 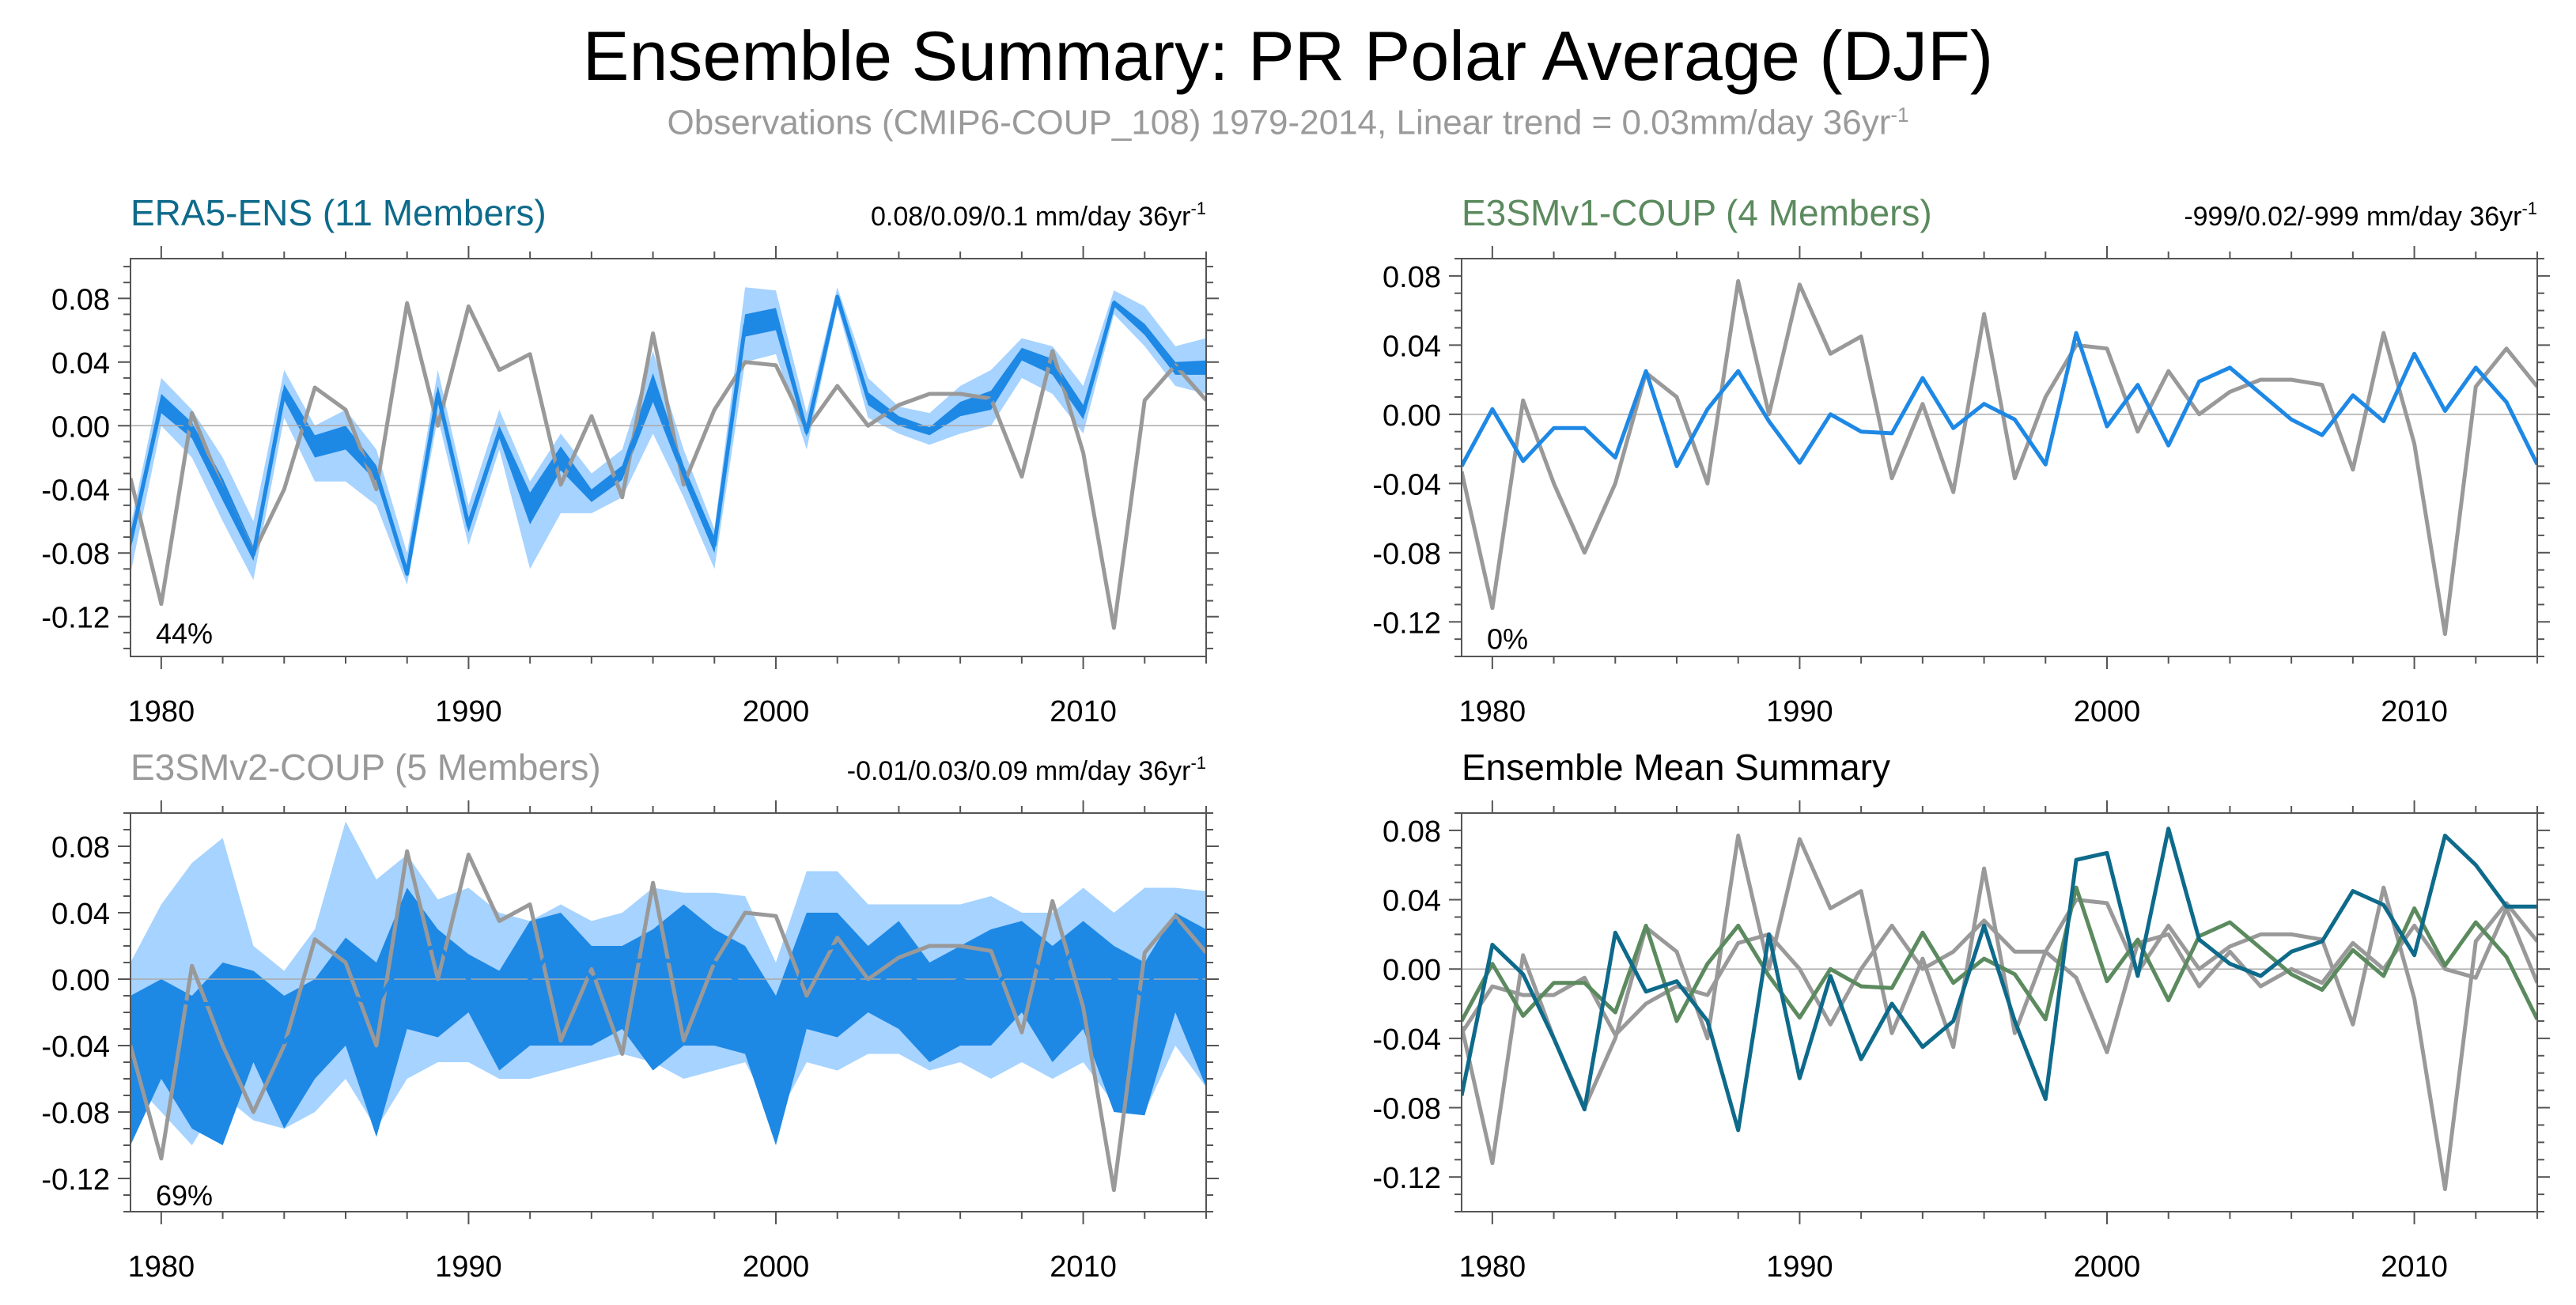 I want to click on percent-label: 44%, so click(x=184, y=634).